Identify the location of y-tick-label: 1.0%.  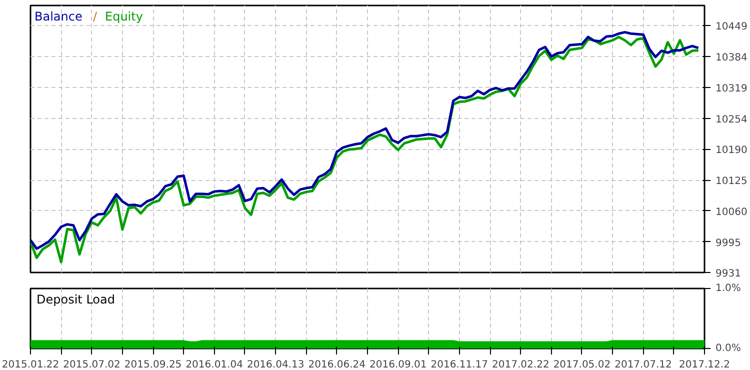
(728, 288).